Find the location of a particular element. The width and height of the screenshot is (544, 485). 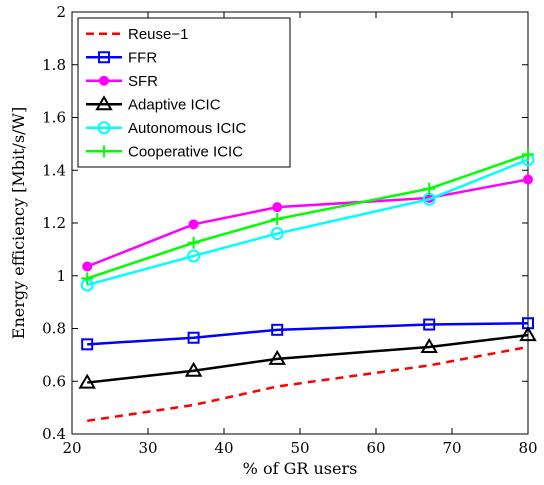

x-axis-title: % of GR users is located at coordinates (300, 468).